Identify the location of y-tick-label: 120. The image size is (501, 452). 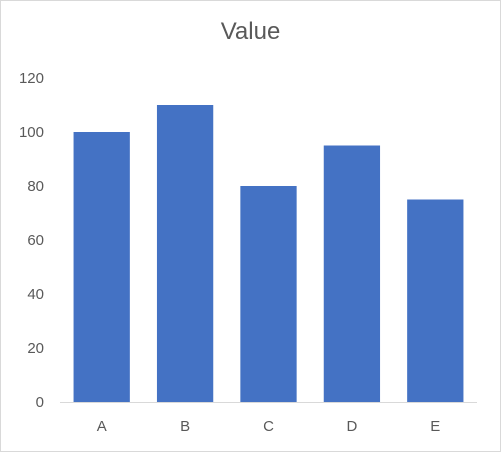
(31, 78).